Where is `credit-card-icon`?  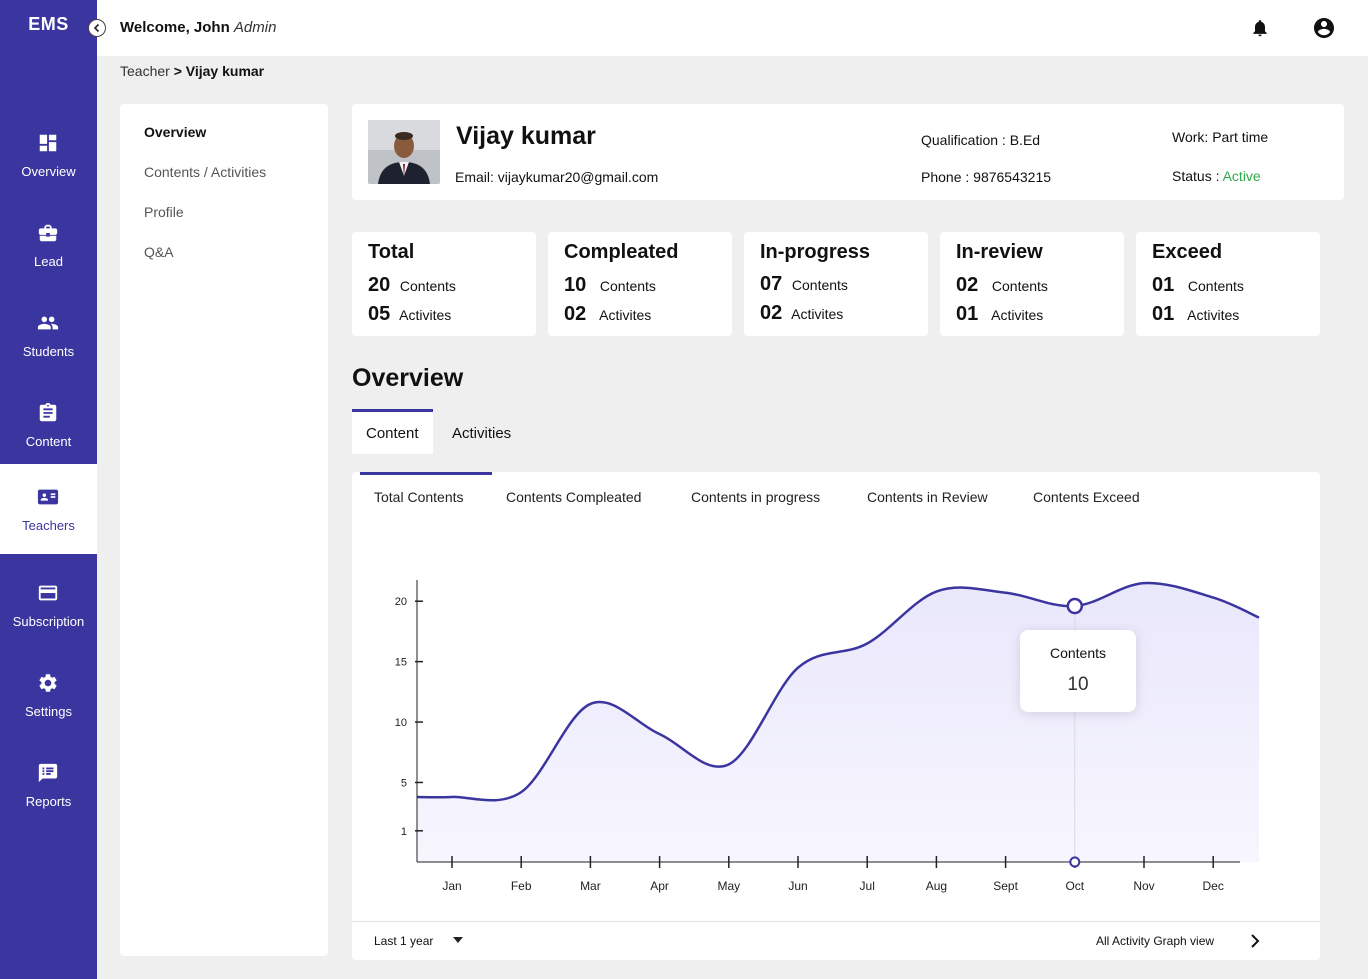 credit-card-icon is located at coordinates (48, 593).